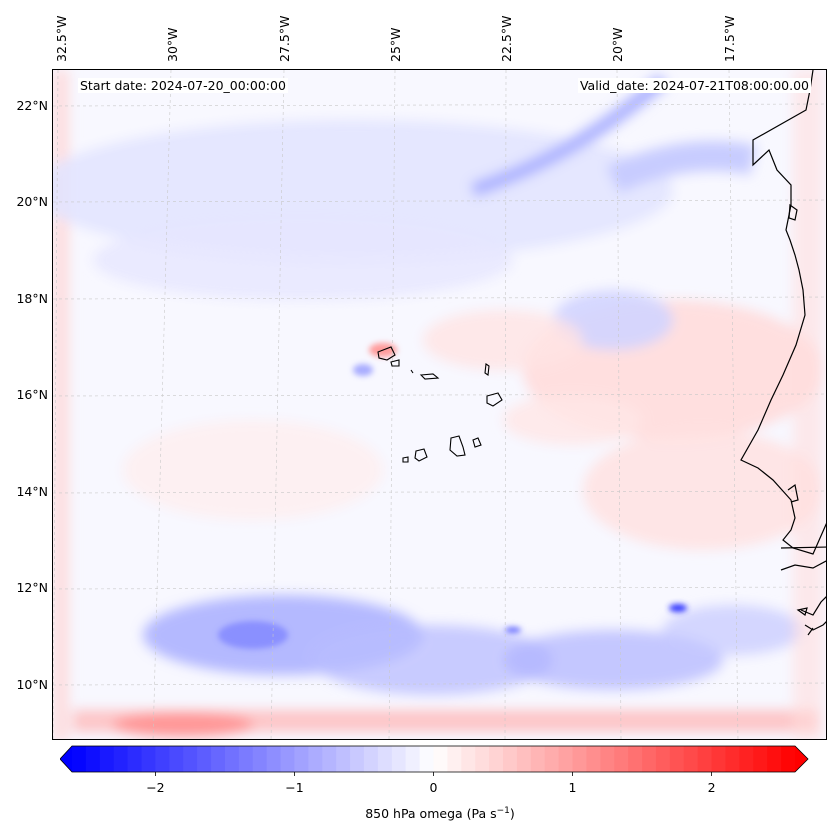 The width and height of the screenshot is (837, 839). Describe the element at coordinates (487, 369) in the screenshot. I see `island-sal` at that location.